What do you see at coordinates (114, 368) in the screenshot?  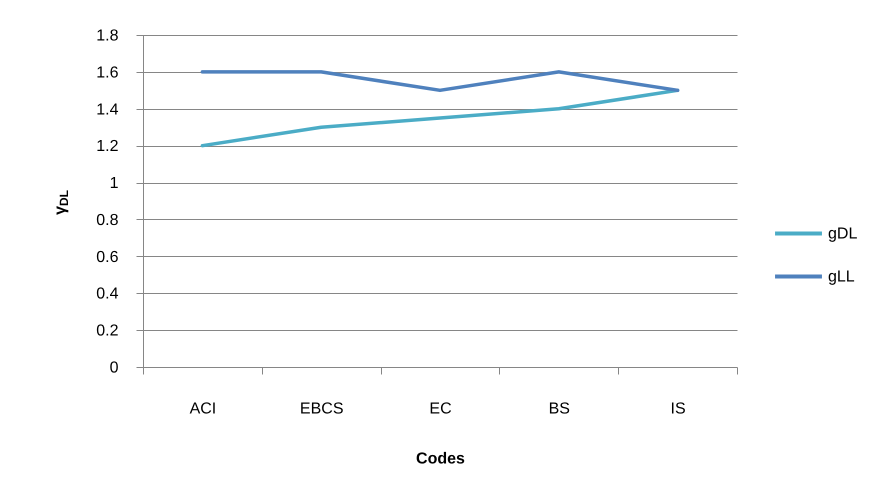 I see `y-tick-label: 0` at bounding box center [114, 368].